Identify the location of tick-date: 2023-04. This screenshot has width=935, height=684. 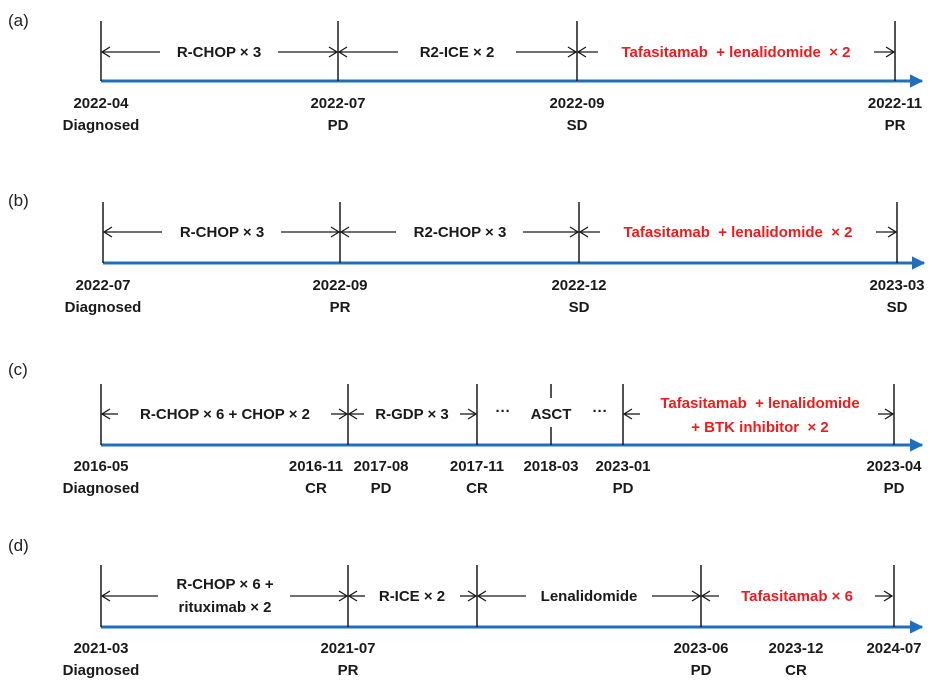
(894, 466).